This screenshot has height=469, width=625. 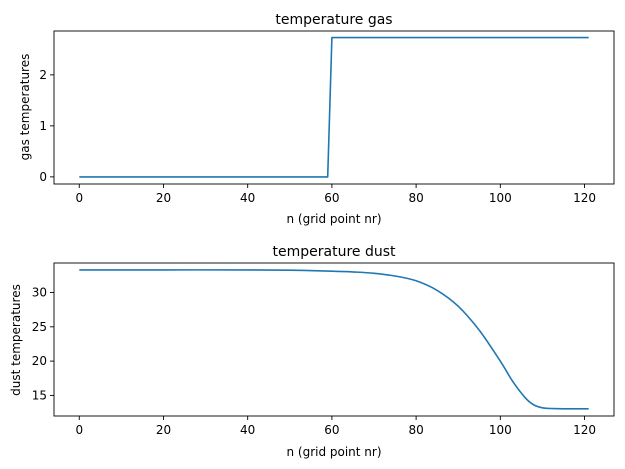 What do you see at coordinates (79, 198) in the screenshot?
I see `gas-x-tick-label: 0` at bounding box center [79, 198].